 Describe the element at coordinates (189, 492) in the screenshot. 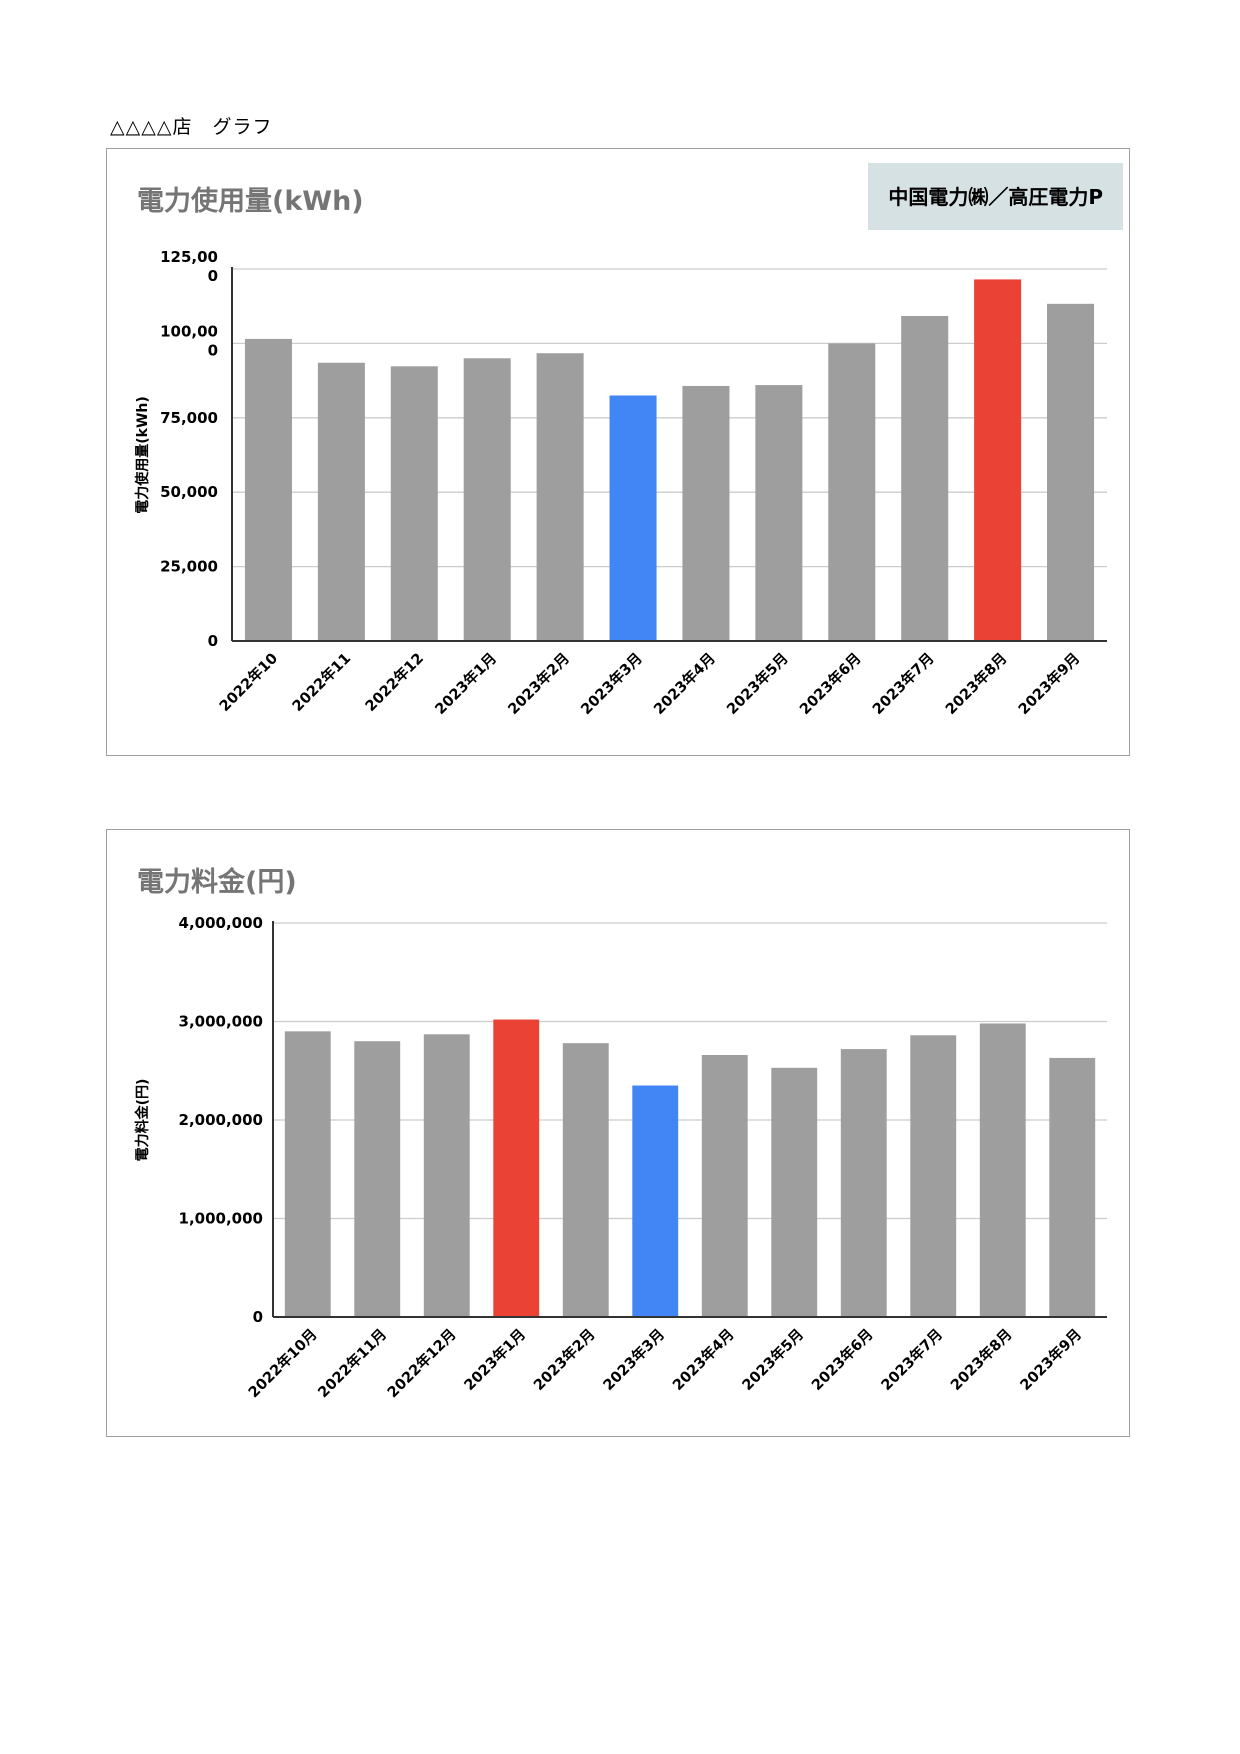

I see `y-tick-label: 50,000` at that location.